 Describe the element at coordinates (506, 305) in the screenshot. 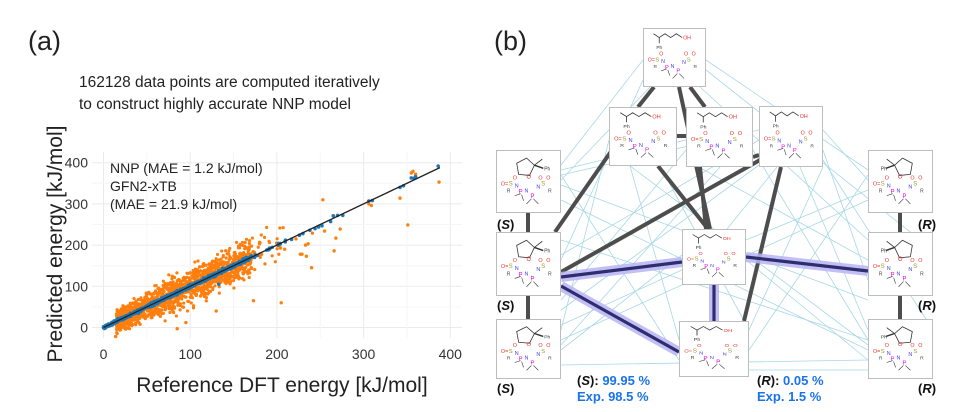

I see `stereo-label-s2: (S)` at that location.